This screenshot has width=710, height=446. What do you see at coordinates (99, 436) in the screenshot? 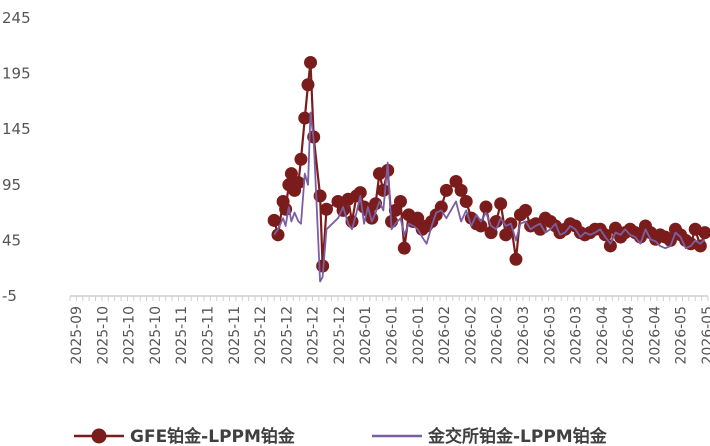
I see `legend-gfe-marker` at bounding box center [99, 436].